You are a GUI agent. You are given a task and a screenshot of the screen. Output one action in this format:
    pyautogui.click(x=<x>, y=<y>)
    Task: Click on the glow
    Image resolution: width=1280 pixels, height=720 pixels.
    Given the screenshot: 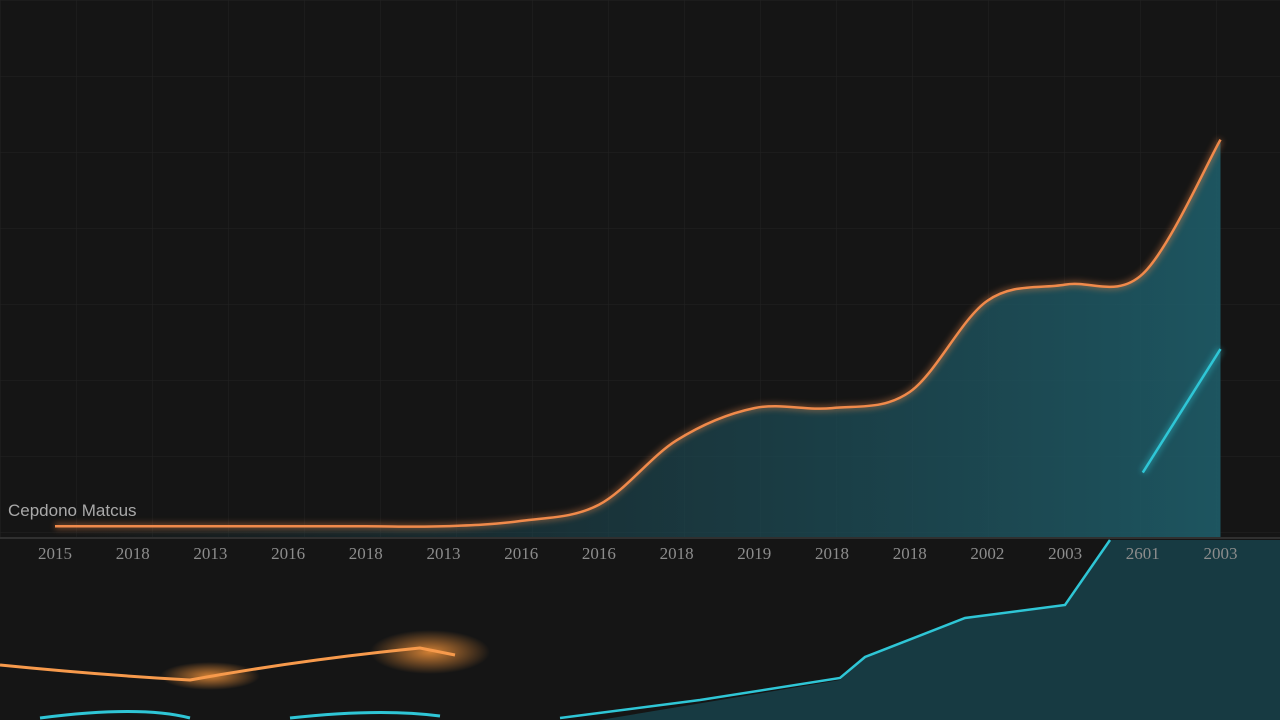 What is the action you would take?
    pyautogui.click(x=430, y=652)
    